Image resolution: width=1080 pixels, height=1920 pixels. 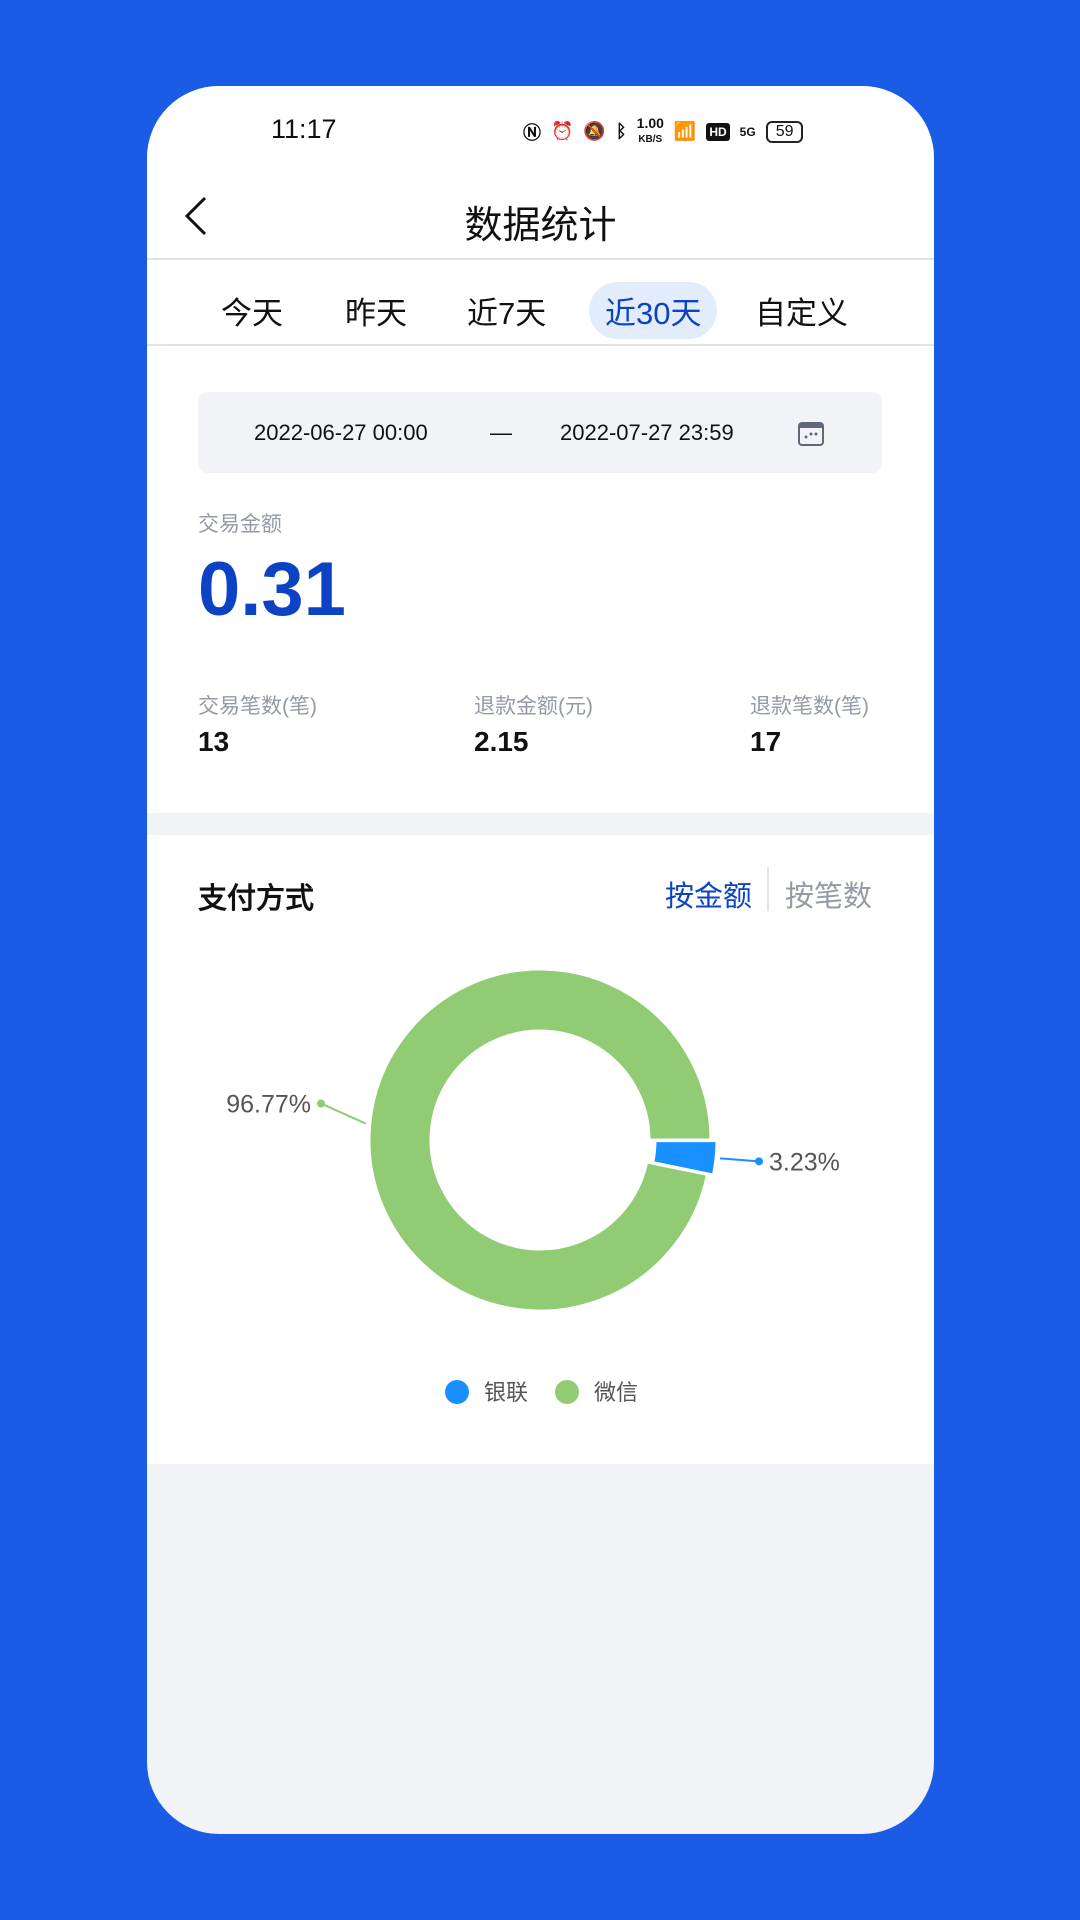 What do you see at coordinates (252, 313) in the screenshot?
I see `tab-today: 今天` at bounding box center [252, 313].